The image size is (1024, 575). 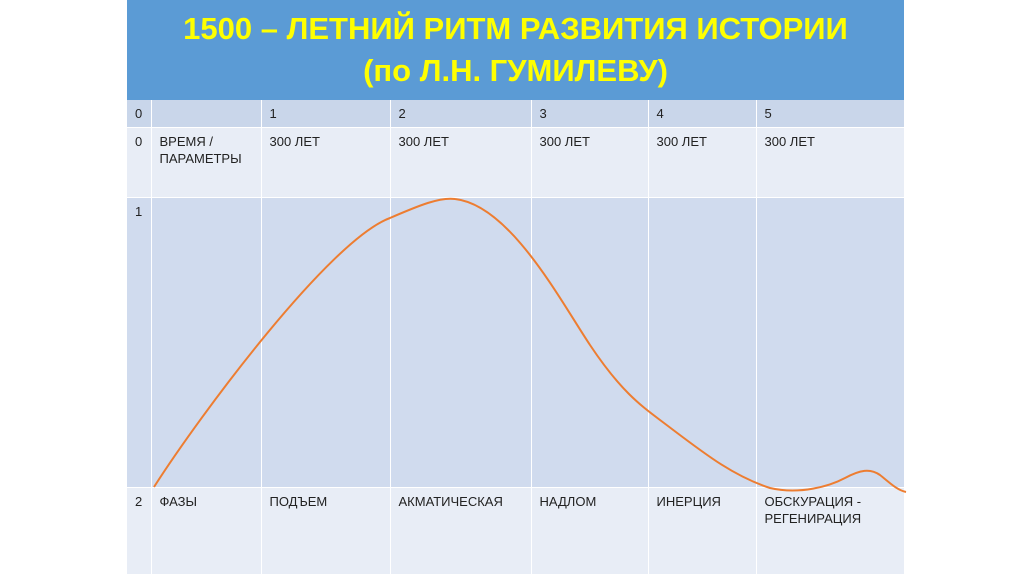 What do you see at coordinates (206, 114) in the screenshot?
I see `header-cell` at bounding box center [206, 114].